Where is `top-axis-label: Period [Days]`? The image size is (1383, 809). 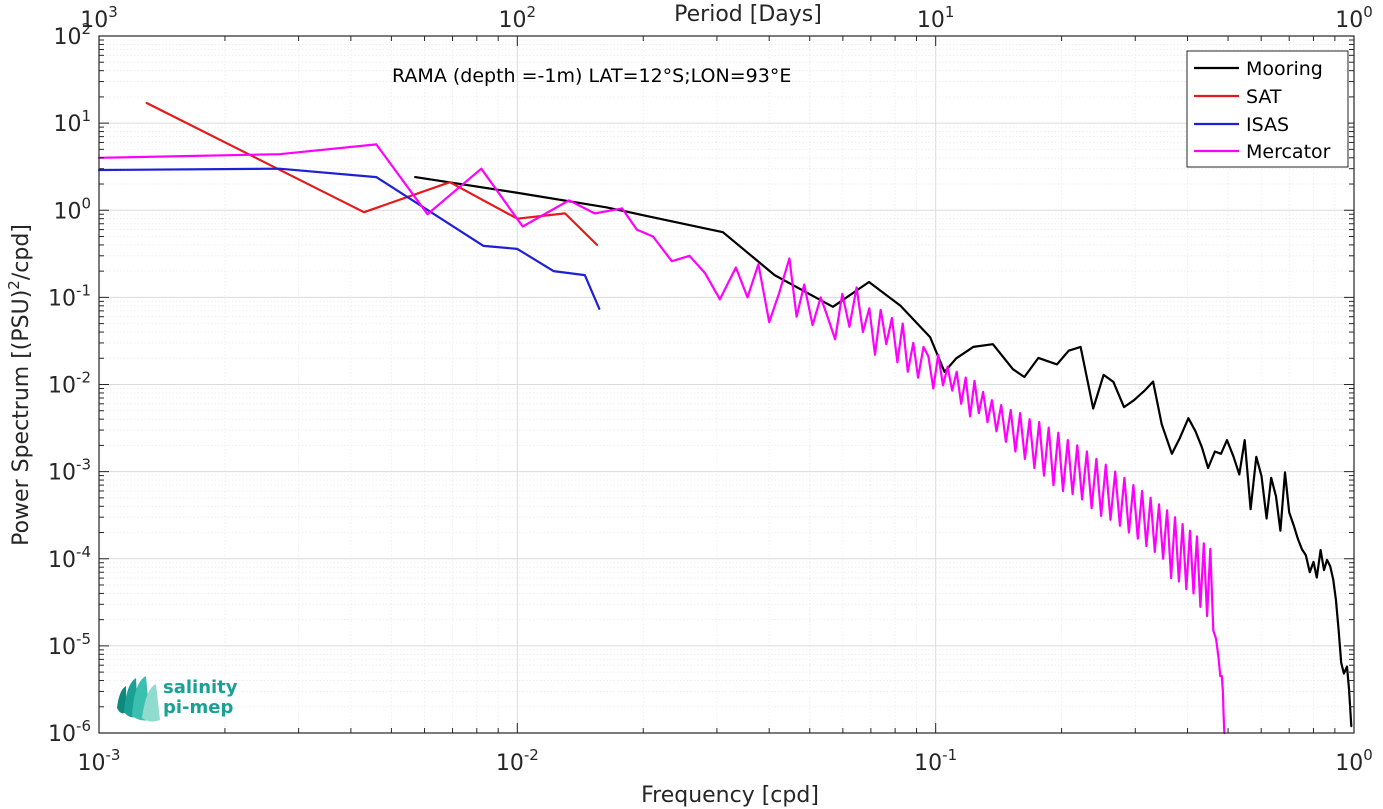 top-axis-label: Period [Days] is located at coordinates (748, 14).